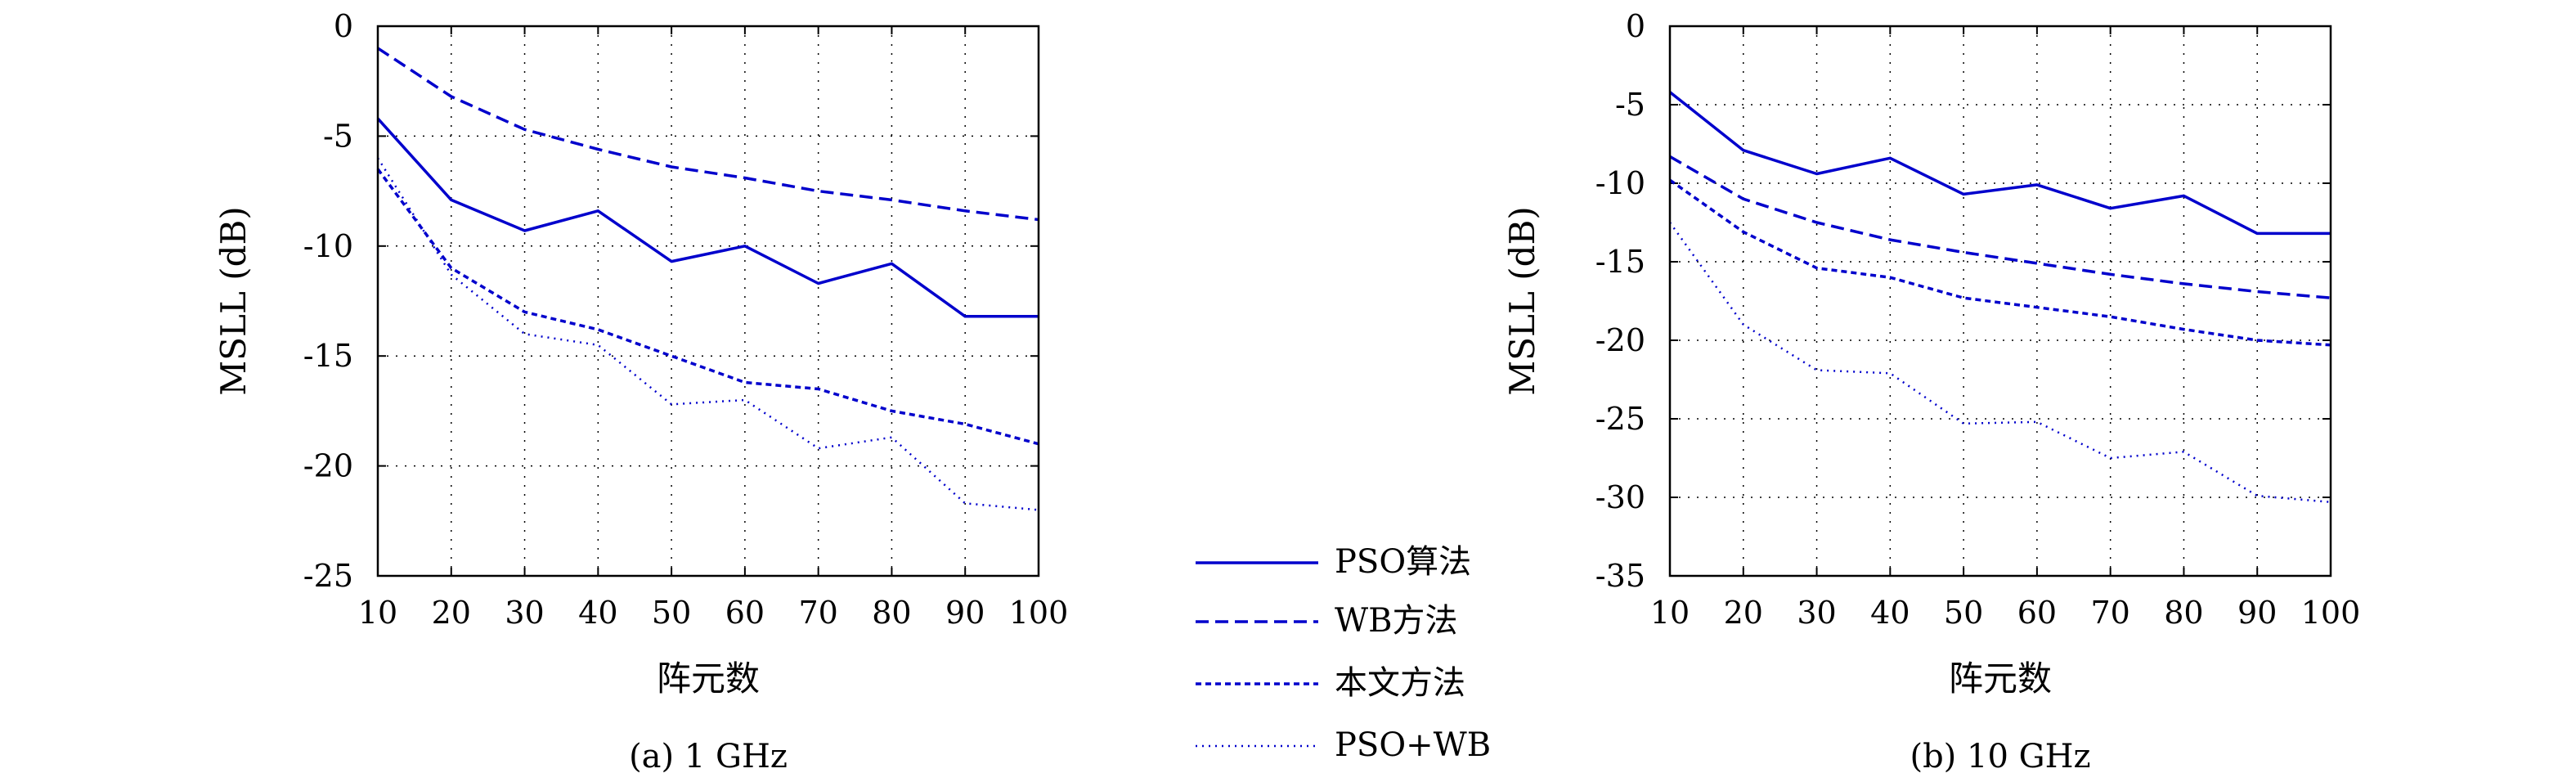 Image resolution: width=2576 pixels, height=782 pixels. I want to click on y-tick-label: -30, so click(1620, 497).